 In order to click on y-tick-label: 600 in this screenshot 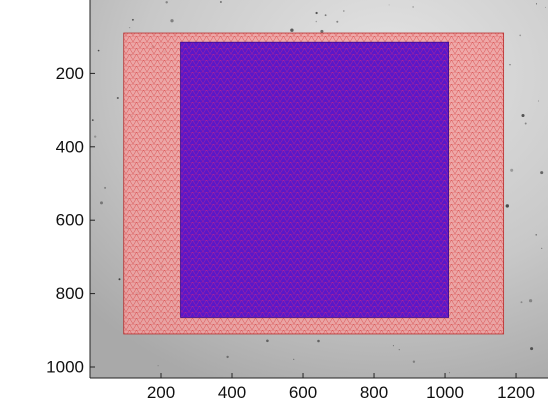, I will do `click(70, 220)`.